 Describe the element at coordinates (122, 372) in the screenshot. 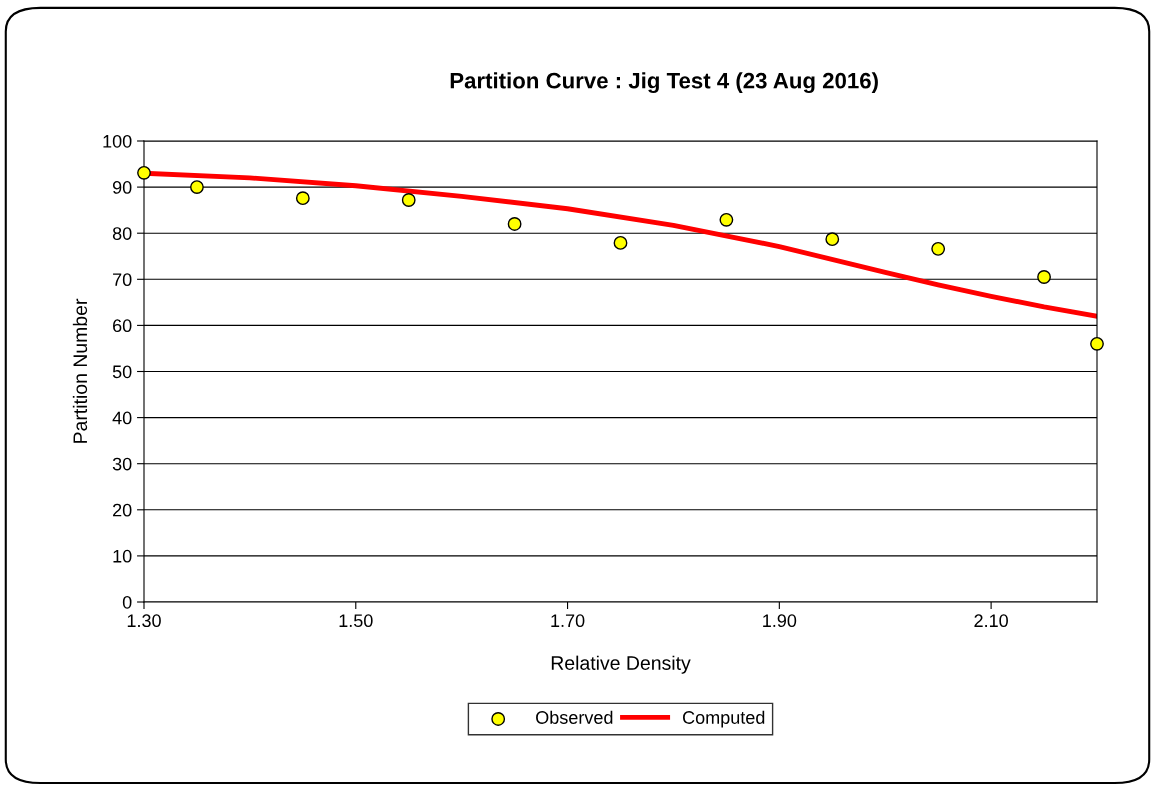

I see `y-tick-label: 50` at that location.